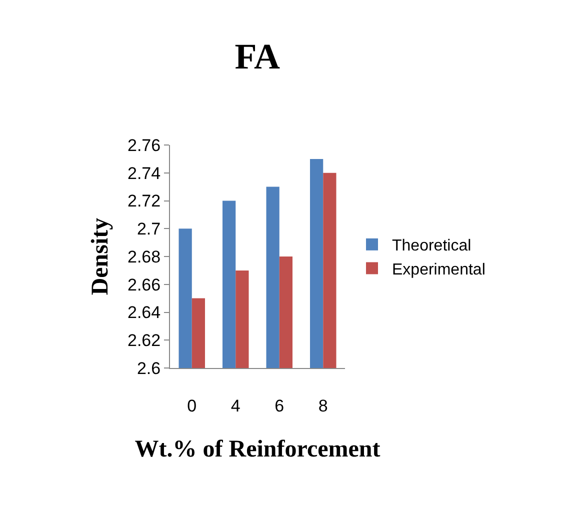 The height and width of the screenshot is (507, 572). What do you see at coordinates (192, 406) in the screenshot?
I see `x-tick-label: 0` at bounding box center [192, 406].